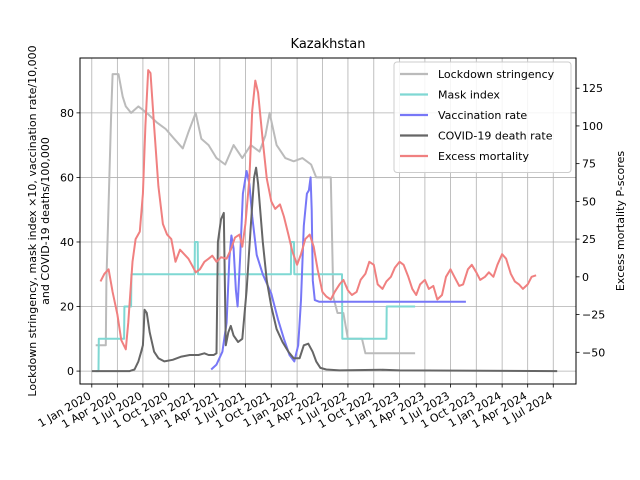 This screenshot has height=480, width=640. I want to click on y-axis-label-right: Excess mortality P-scores, so click(620, 221).